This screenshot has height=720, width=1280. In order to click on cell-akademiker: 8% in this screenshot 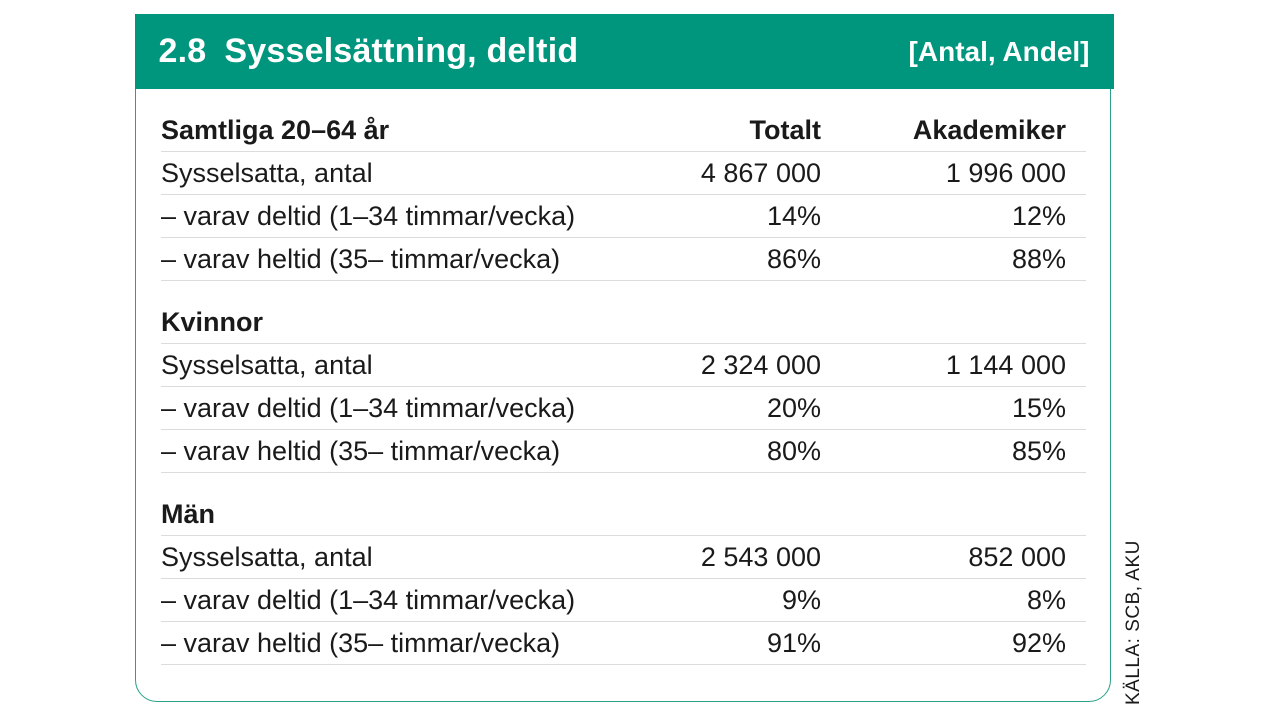, I will do `click(1046, 599)`.